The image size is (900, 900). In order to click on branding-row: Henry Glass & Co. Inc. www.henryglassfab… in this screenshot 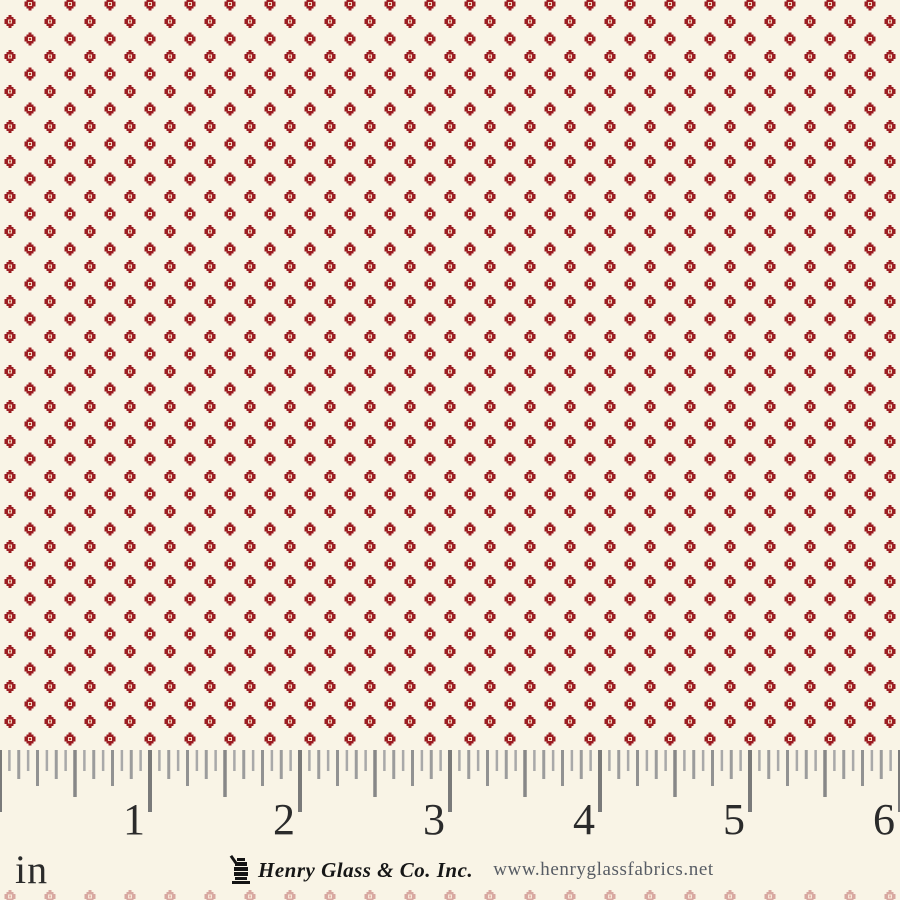, I will do `click(471, 869)`.